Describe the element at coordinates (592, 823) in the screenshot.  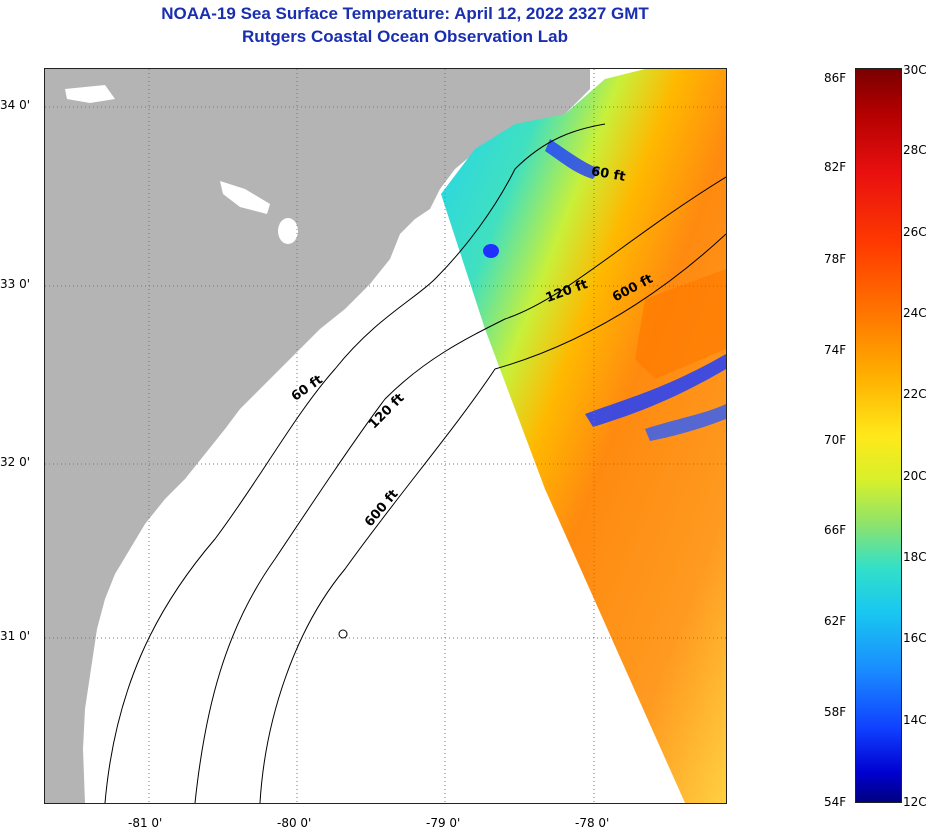
I see `lon-label: -78 0'` at that location.